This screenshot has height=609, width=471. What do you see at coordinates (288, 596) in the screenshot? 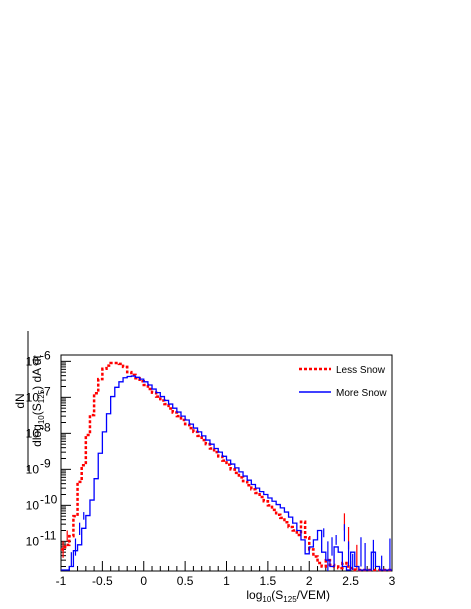
I see `x-axis-title: log10(S125/VEM)` at bounding box center [288, 596].